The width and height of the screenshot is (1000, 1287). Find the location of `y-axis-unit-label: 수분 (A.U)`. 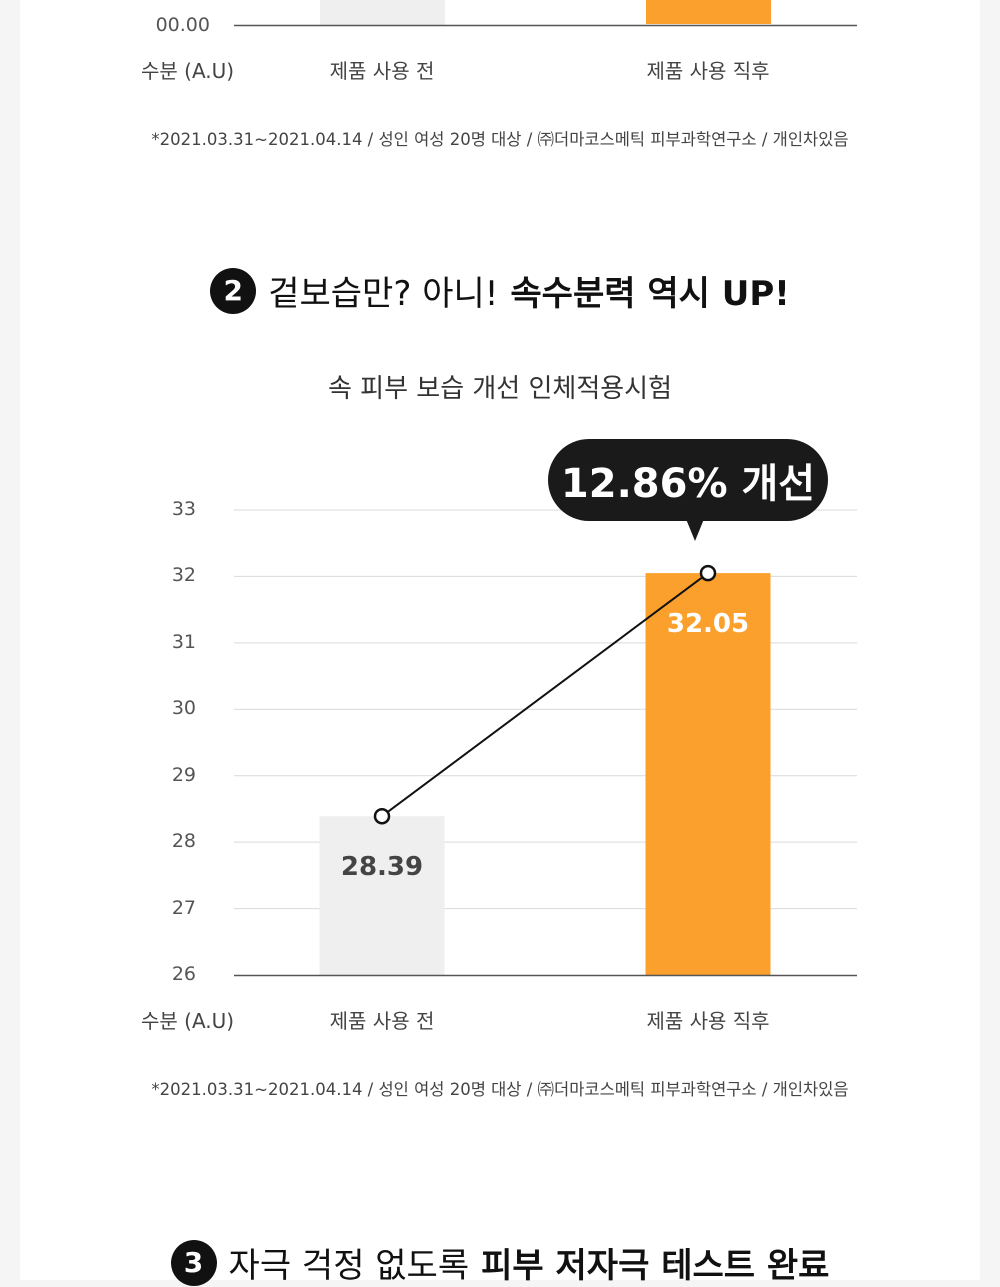

y-axis-unit-label: 수분 (A.U) is located at coordinates (188, 1021).